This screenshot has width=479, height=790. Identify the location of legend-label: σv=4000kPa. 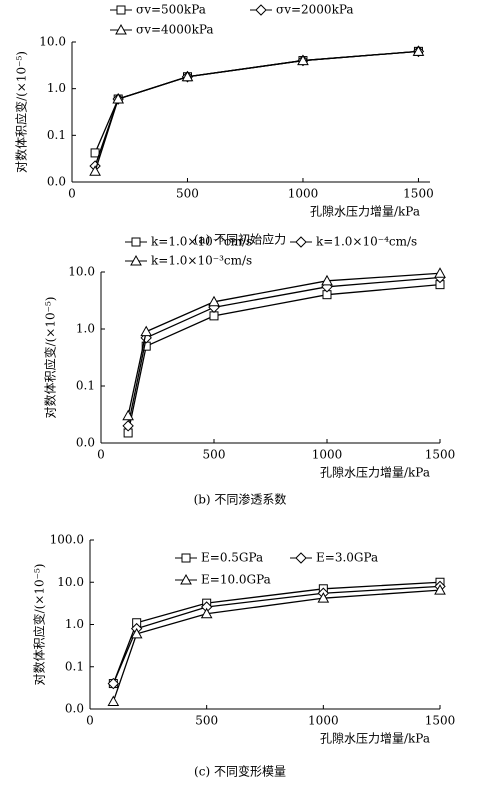
(175, 30).